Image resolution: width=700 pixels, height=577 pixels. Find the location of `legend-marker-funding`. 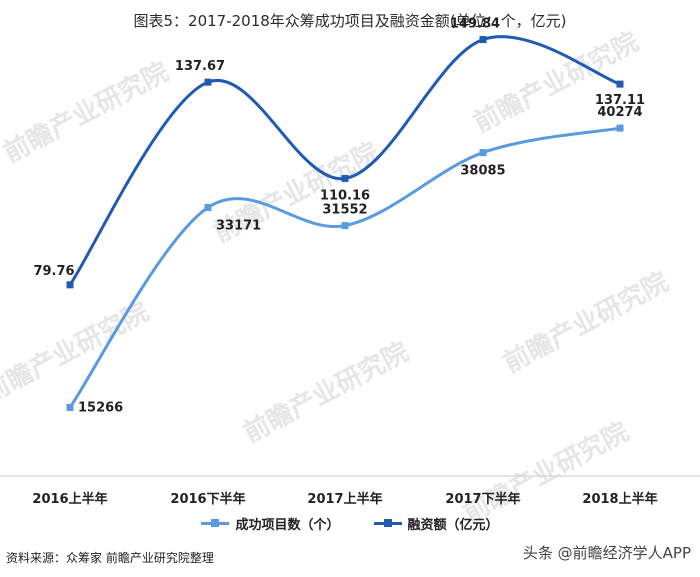

legend-marker-funding is located at coordinates (387, 523).